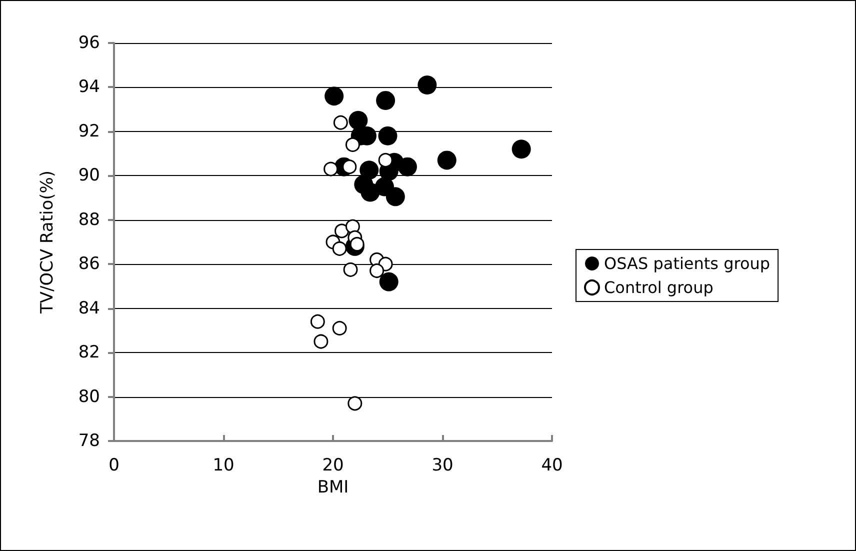 The image size is (856, 551). Describe the element at coordinates (114, 466) in the screenshot. I see `x-tick-label: 0` at that location.